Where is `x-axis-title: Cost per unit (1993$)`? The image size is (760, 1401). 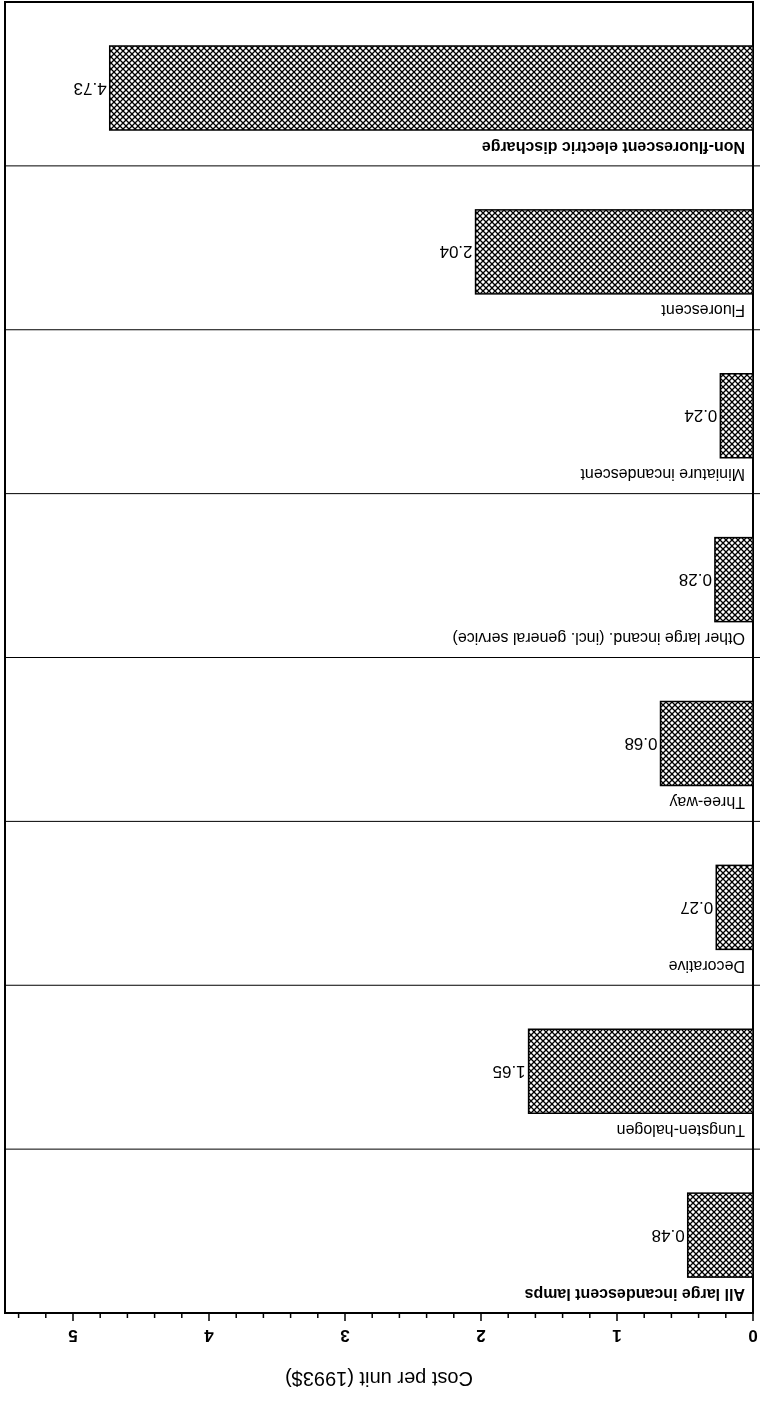
x-axis-title: Cost per unit (1993$) is located at coordinates (379, 1379).